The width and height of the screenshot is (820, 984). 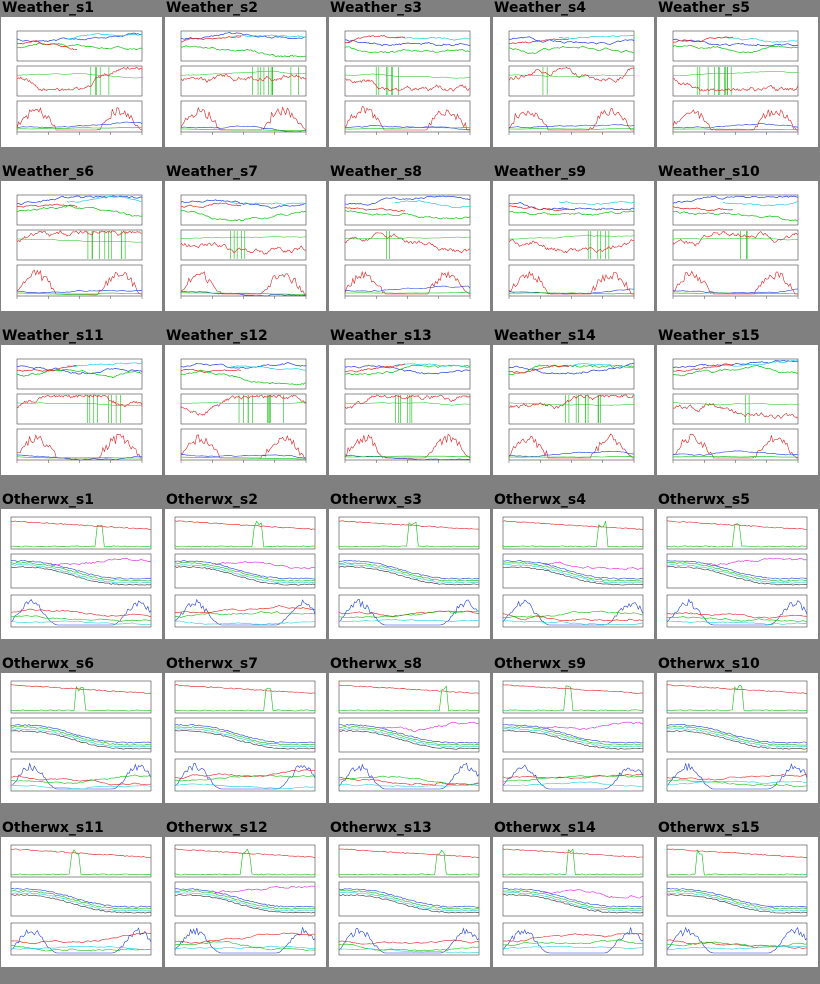 I want to click on thumbnail-title: Weather_s5, so click(x=704, y=8).